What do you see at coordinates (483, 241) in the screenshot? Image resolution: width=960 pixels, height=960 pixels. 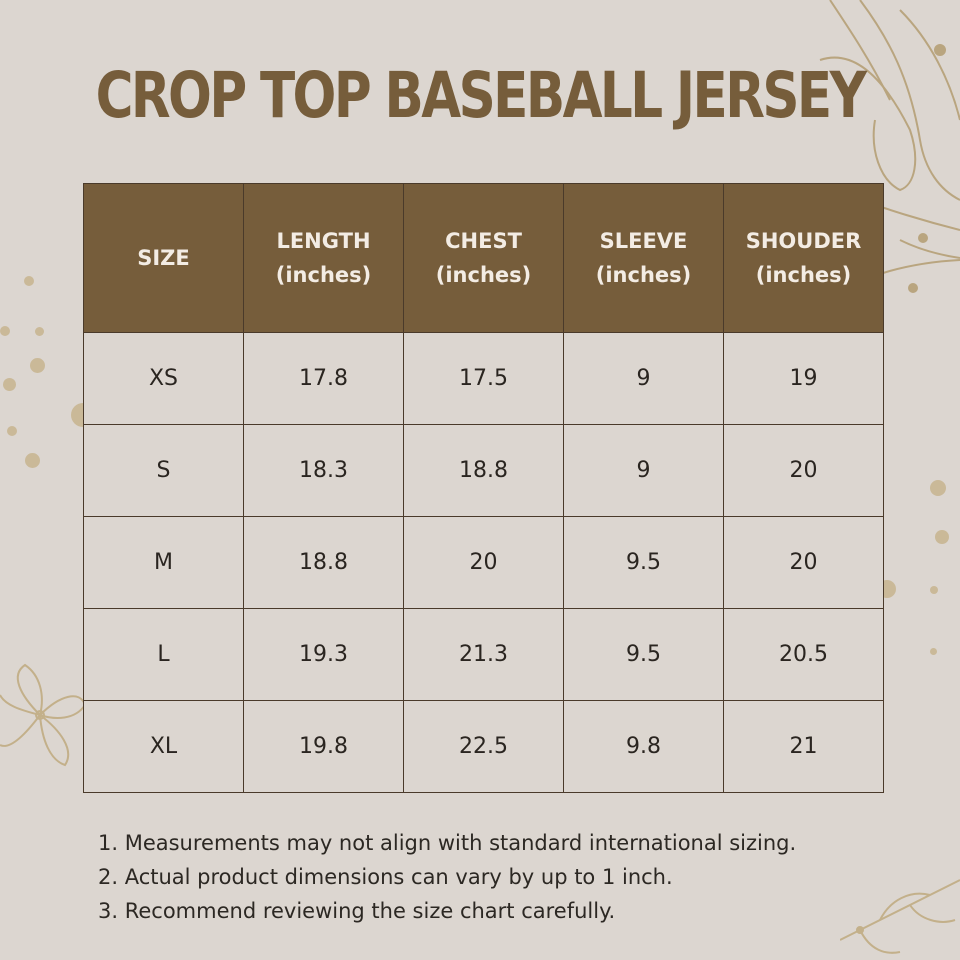 I see `header-label: CHEST` at bounding box center [483, 241].